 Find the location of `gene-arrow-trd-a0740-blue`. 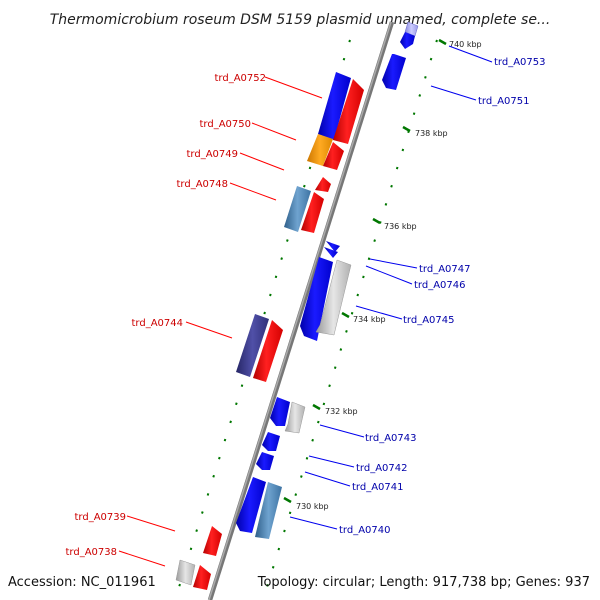

gene-arrow-trd-a0740-blue is located at coordinates (251, 505).